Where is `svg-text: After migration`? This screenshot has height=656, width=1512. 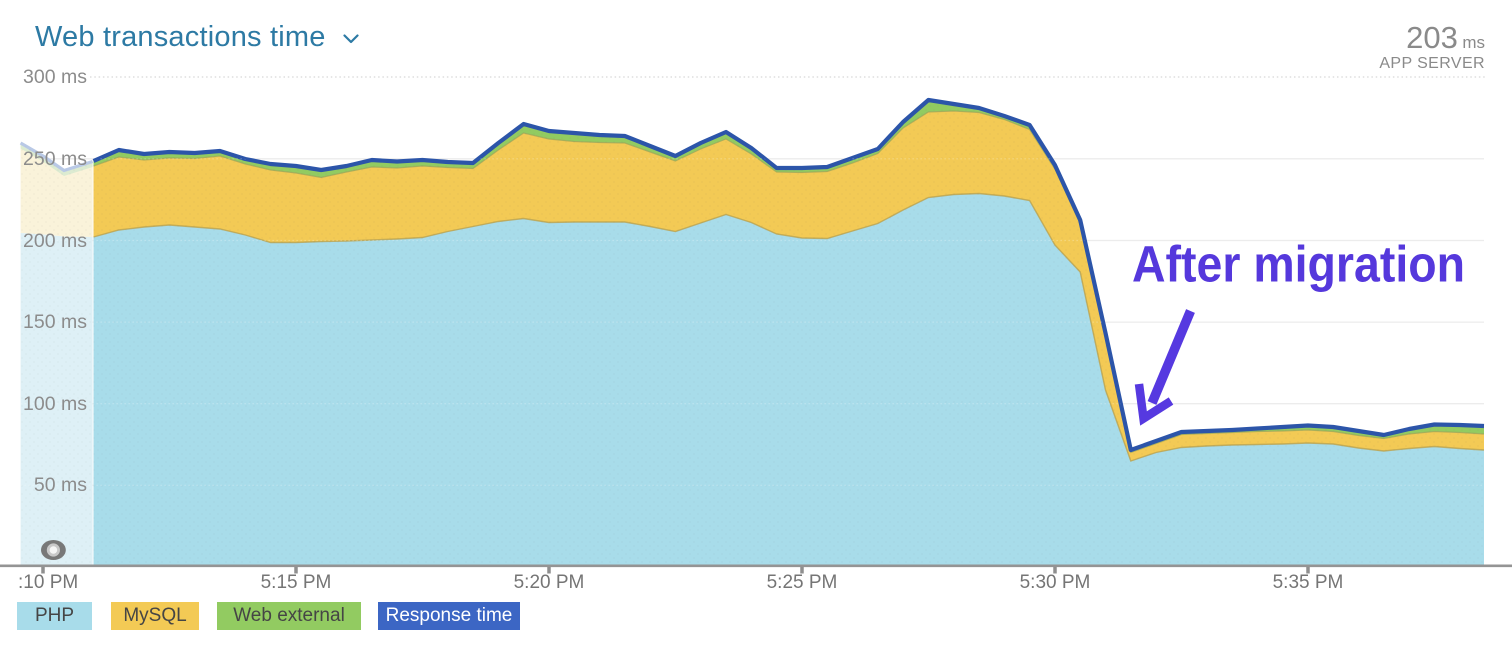
svg-text: After migration is located at coordinates (1298, 264).